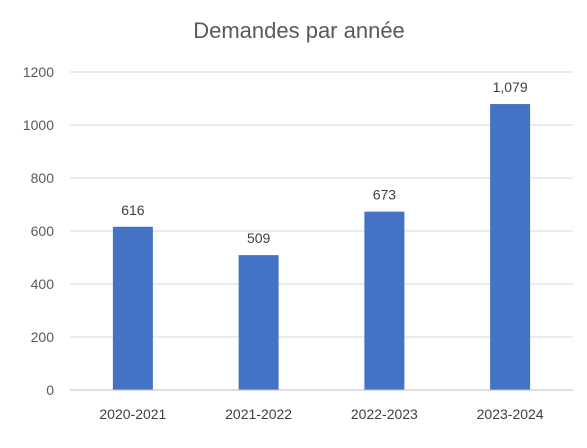 This screenshot has width=587, height=448. I want to click on data-label: 1,079, so click(510, 87).